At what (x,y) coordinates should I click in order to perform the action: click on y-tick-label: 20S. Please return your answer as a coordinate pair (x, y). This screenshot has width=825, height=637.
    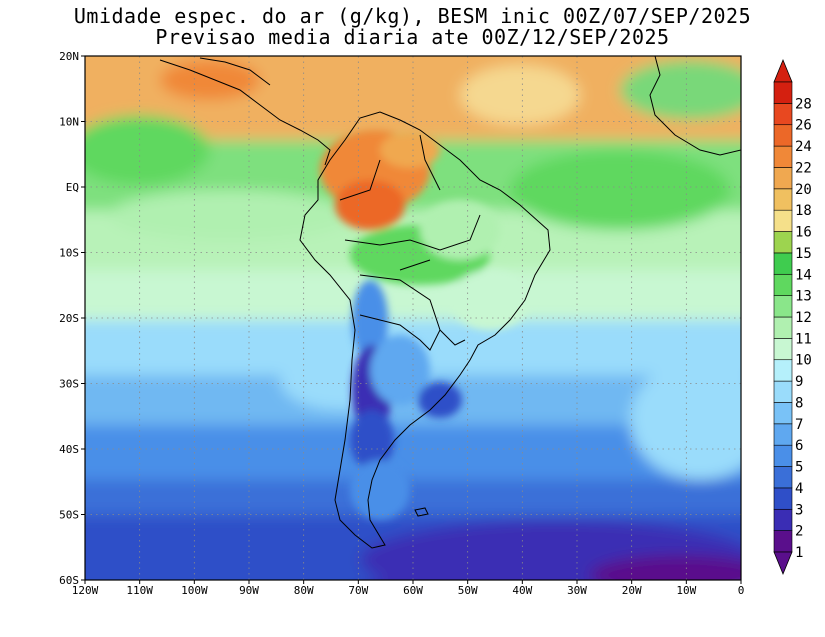
    Looking at the image, I should click on (69, 318).